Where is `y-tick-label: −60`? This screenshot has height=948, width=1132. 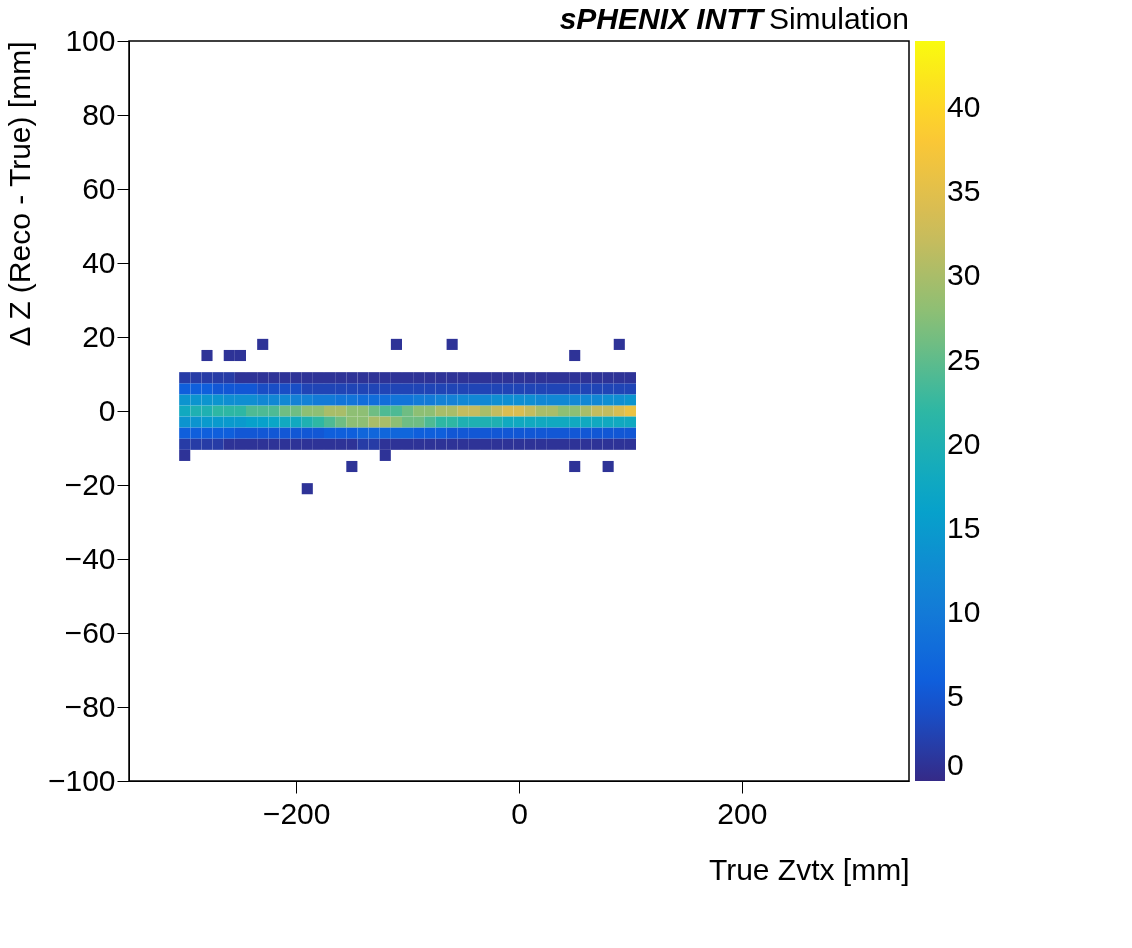
y-tick-label: −60 is located at coordinates (90, 632).